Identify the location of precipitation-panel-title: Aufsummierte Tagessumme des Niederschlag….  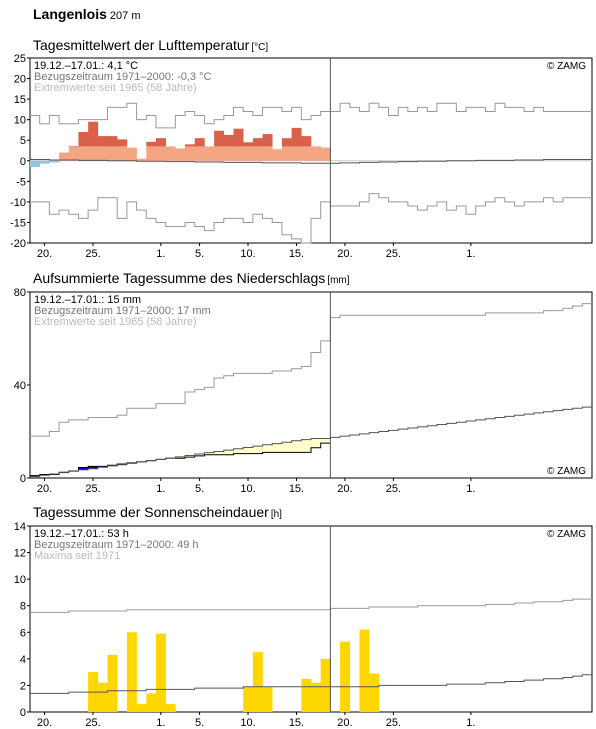
(191, 278).